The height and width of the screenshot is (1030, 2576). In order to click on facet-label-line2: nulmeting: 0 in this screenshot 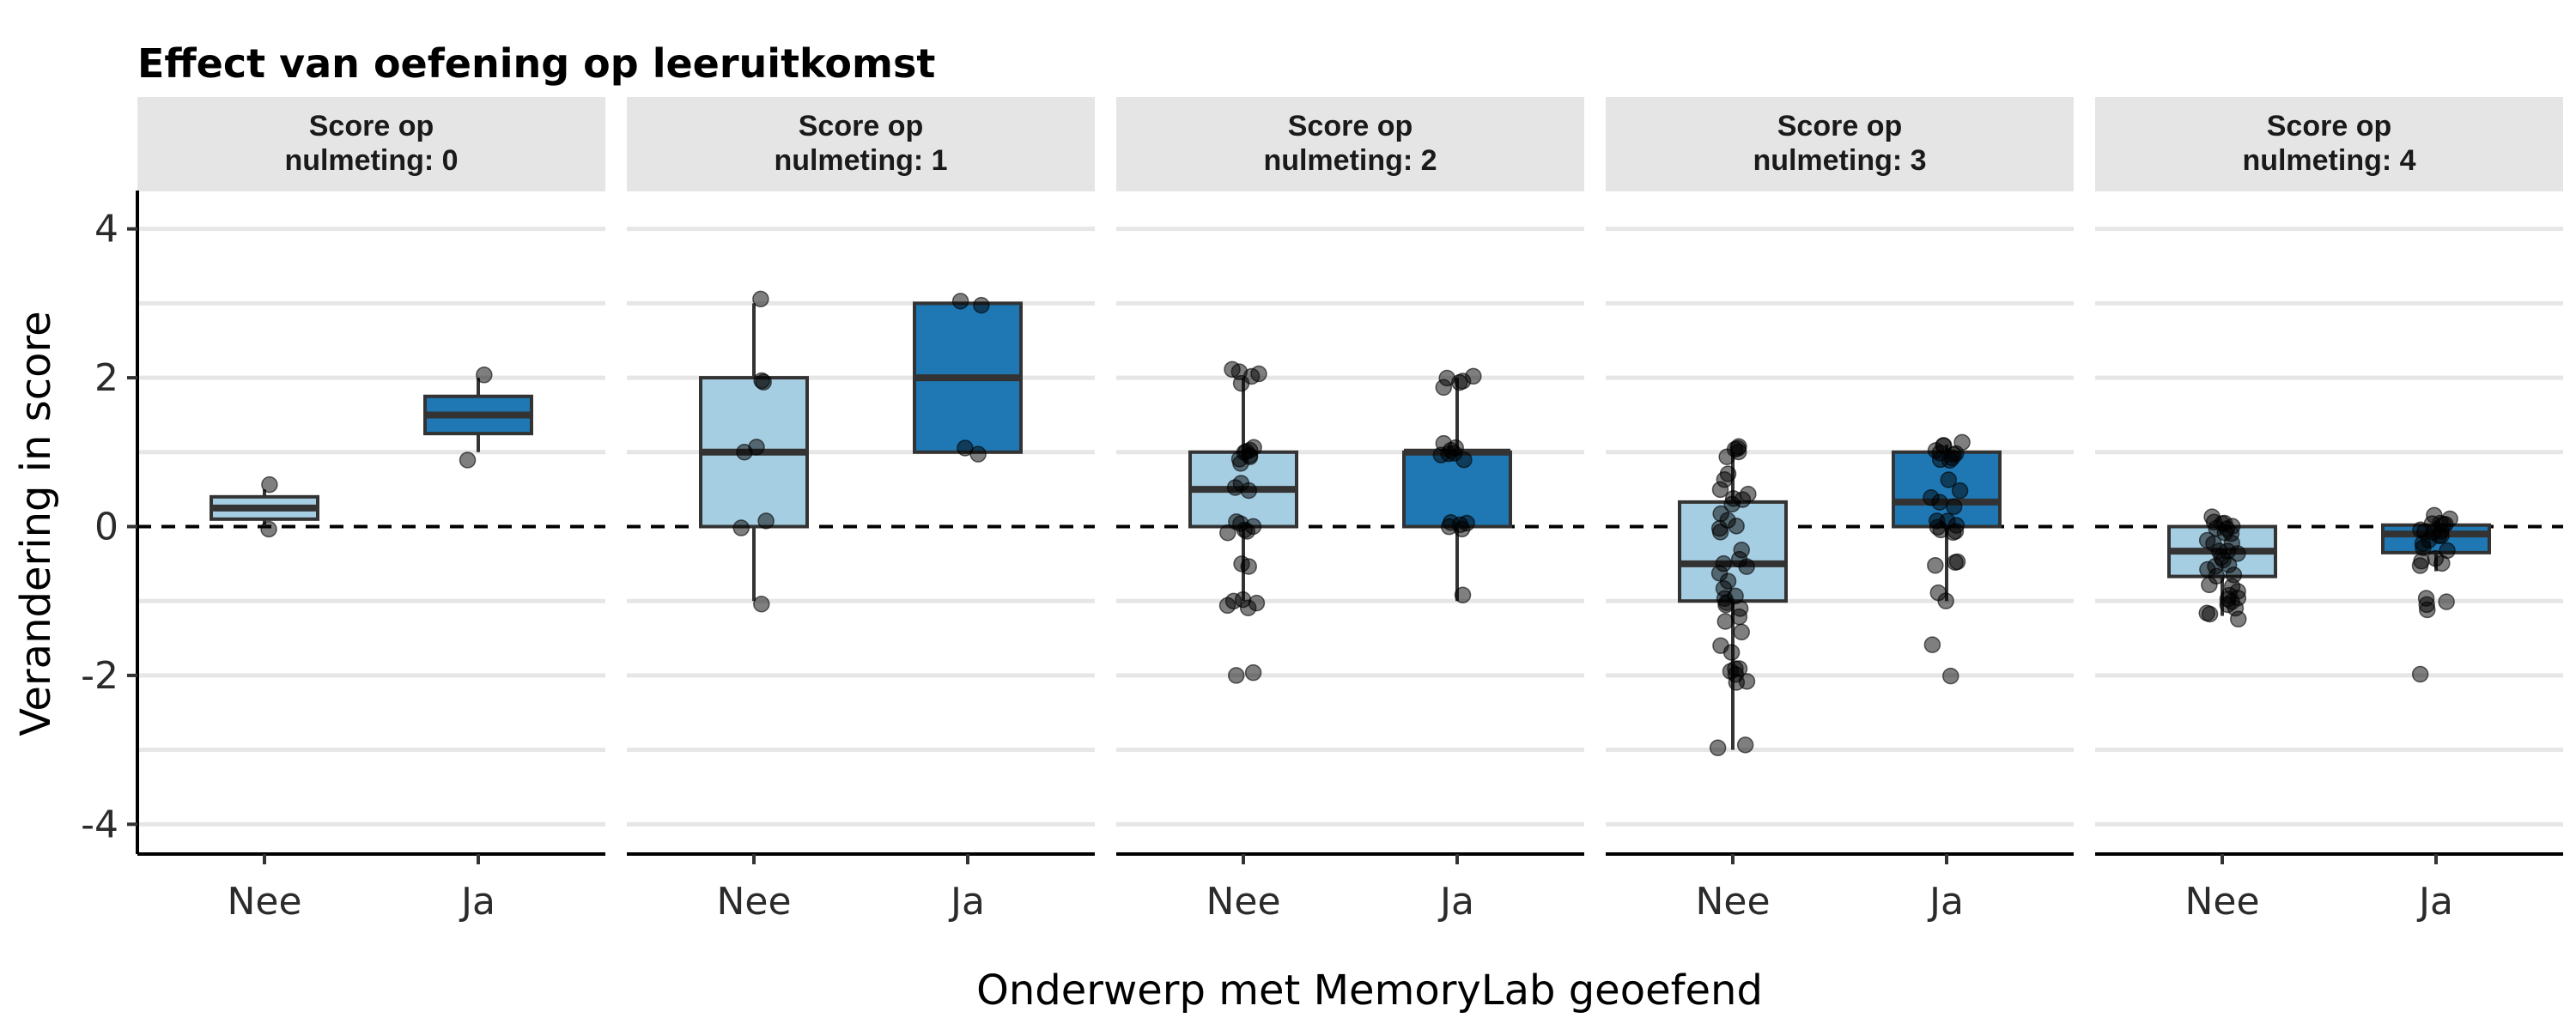, I will do `click(371, 160)`.